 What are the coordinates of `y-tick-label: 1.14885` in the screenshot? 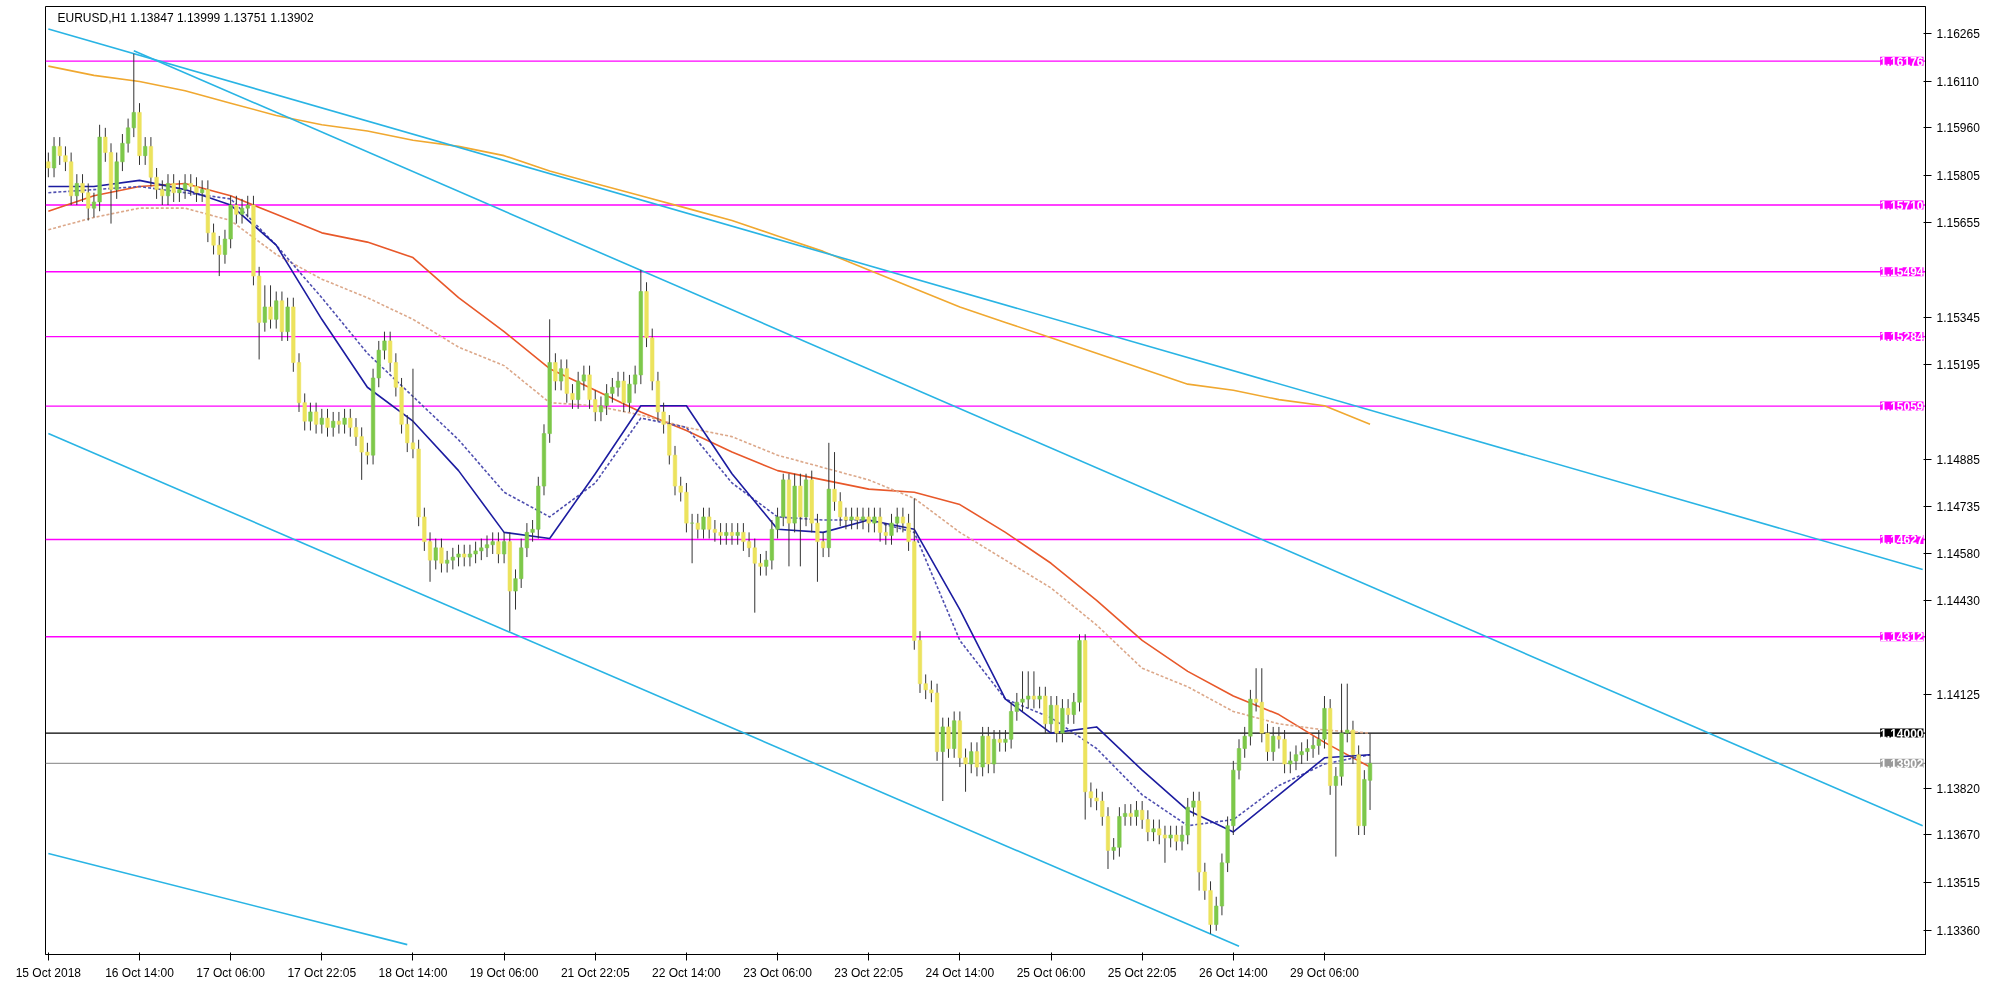 It's located at (1958, 460).